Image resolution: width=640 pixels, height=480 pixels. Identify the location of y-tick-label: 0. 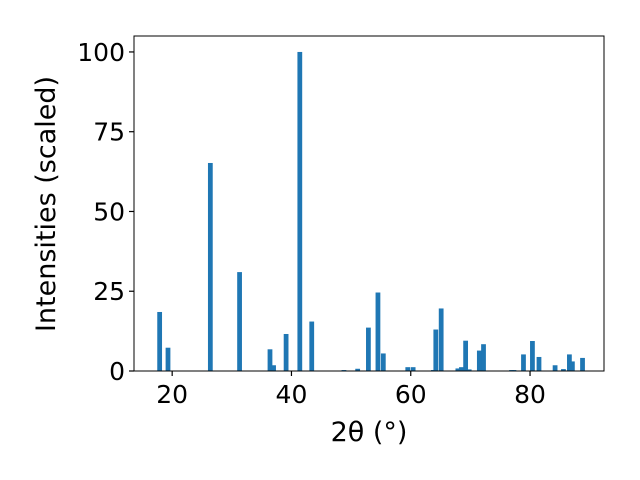
(117, 371).